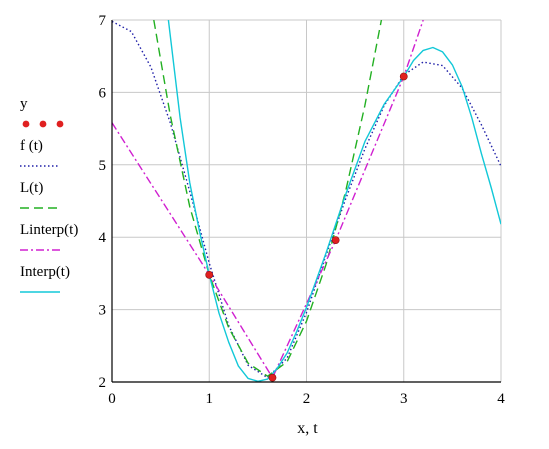 Image resolution: width=549 pixels, height=449 pixels. What do you see at coordinates (40, 250) in the screenshot?
I see `legend-swatch-dashdot` at bounding box center [40, 250].